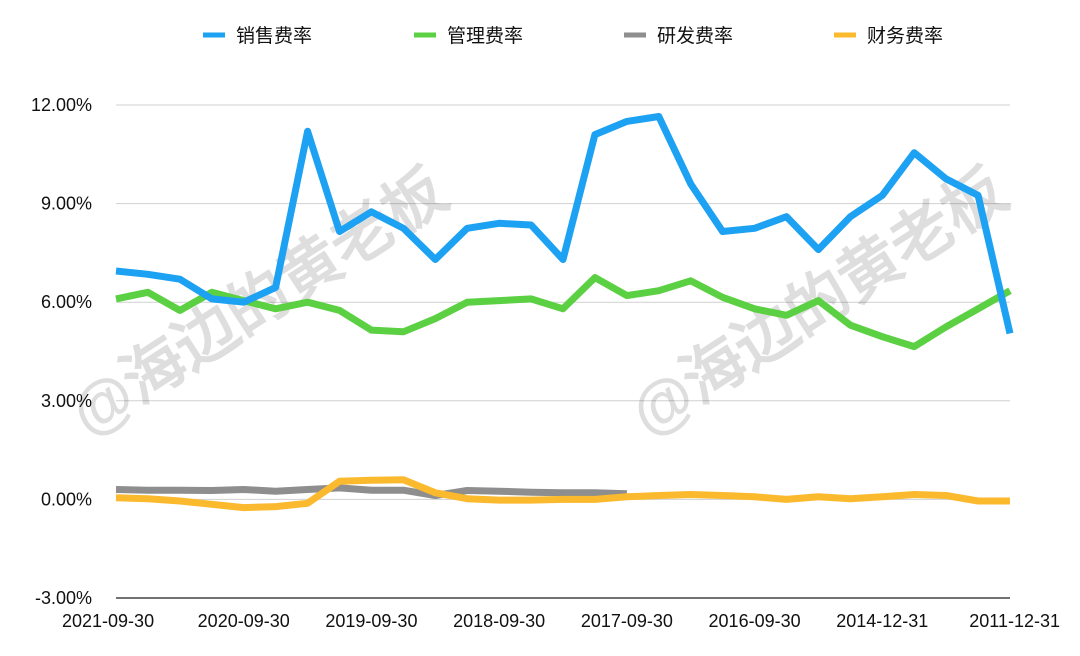 Image resolution: width=1080 pixels, height=656 pixels. I want to click on legend: 销售费率 管理费率 研发费率 财务费率, so click(573, 36).